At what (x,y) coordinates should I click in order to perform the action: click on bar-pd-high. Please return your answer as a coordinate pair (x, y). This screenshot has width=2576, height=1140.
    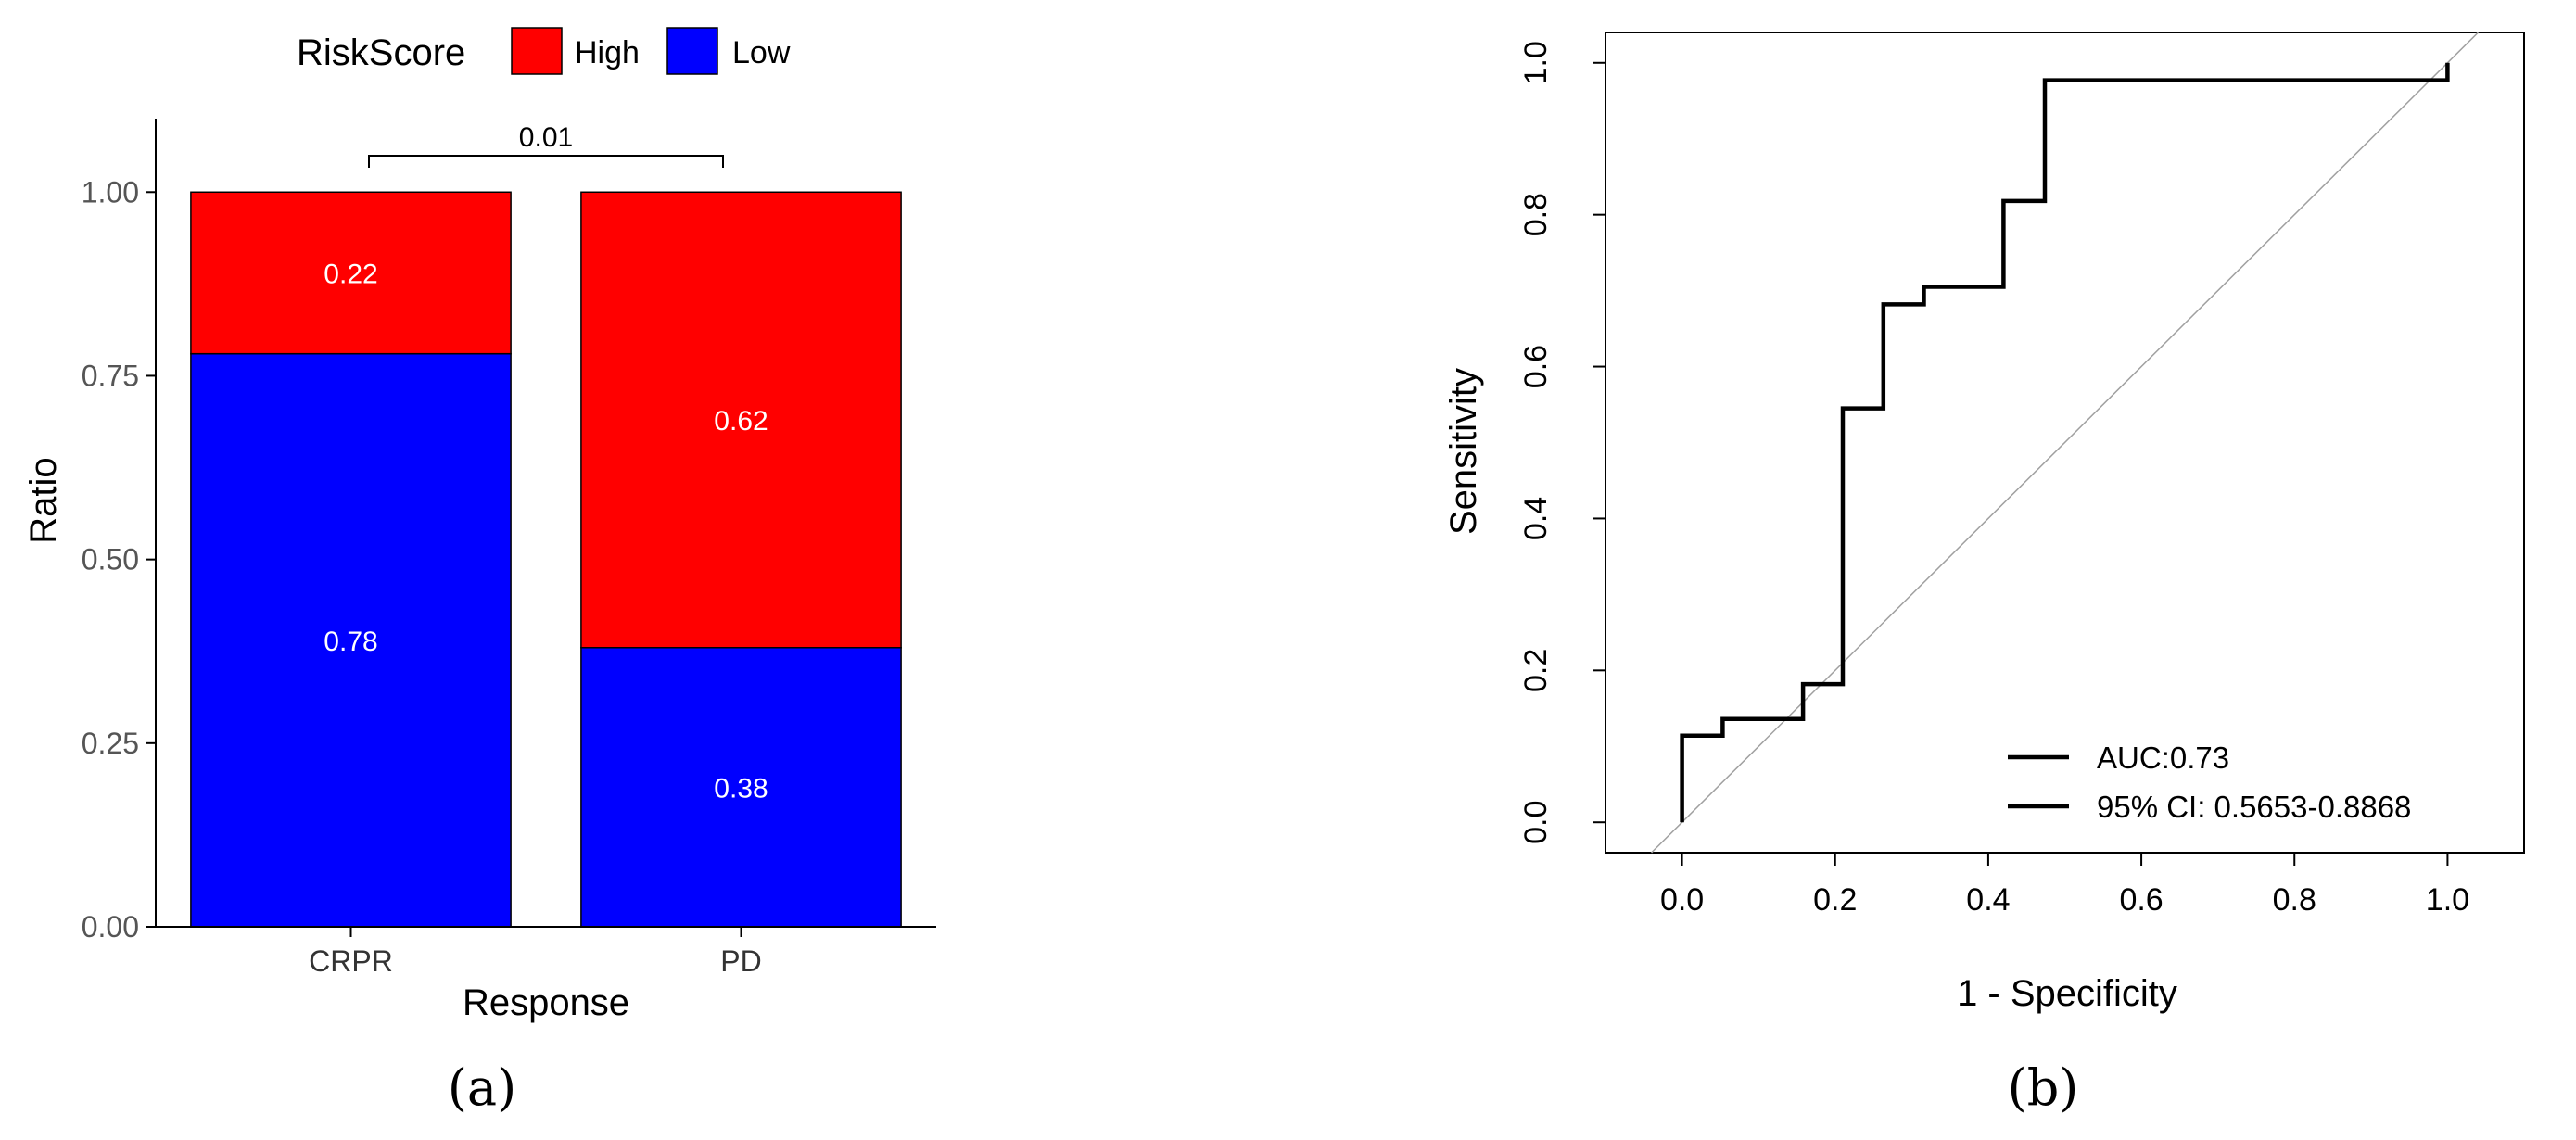
    Looking at the image, I should click on (741, 420).